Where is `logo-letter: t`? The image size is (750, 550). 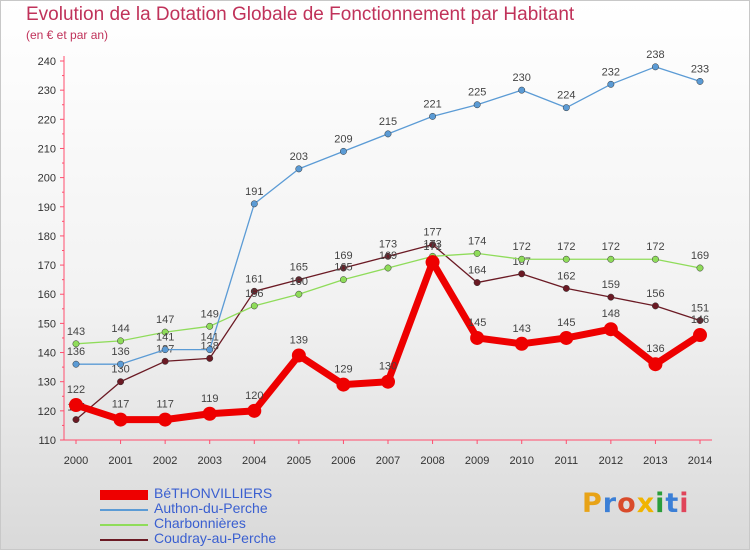 logo-letter: t is located at coordinates (672, 503).